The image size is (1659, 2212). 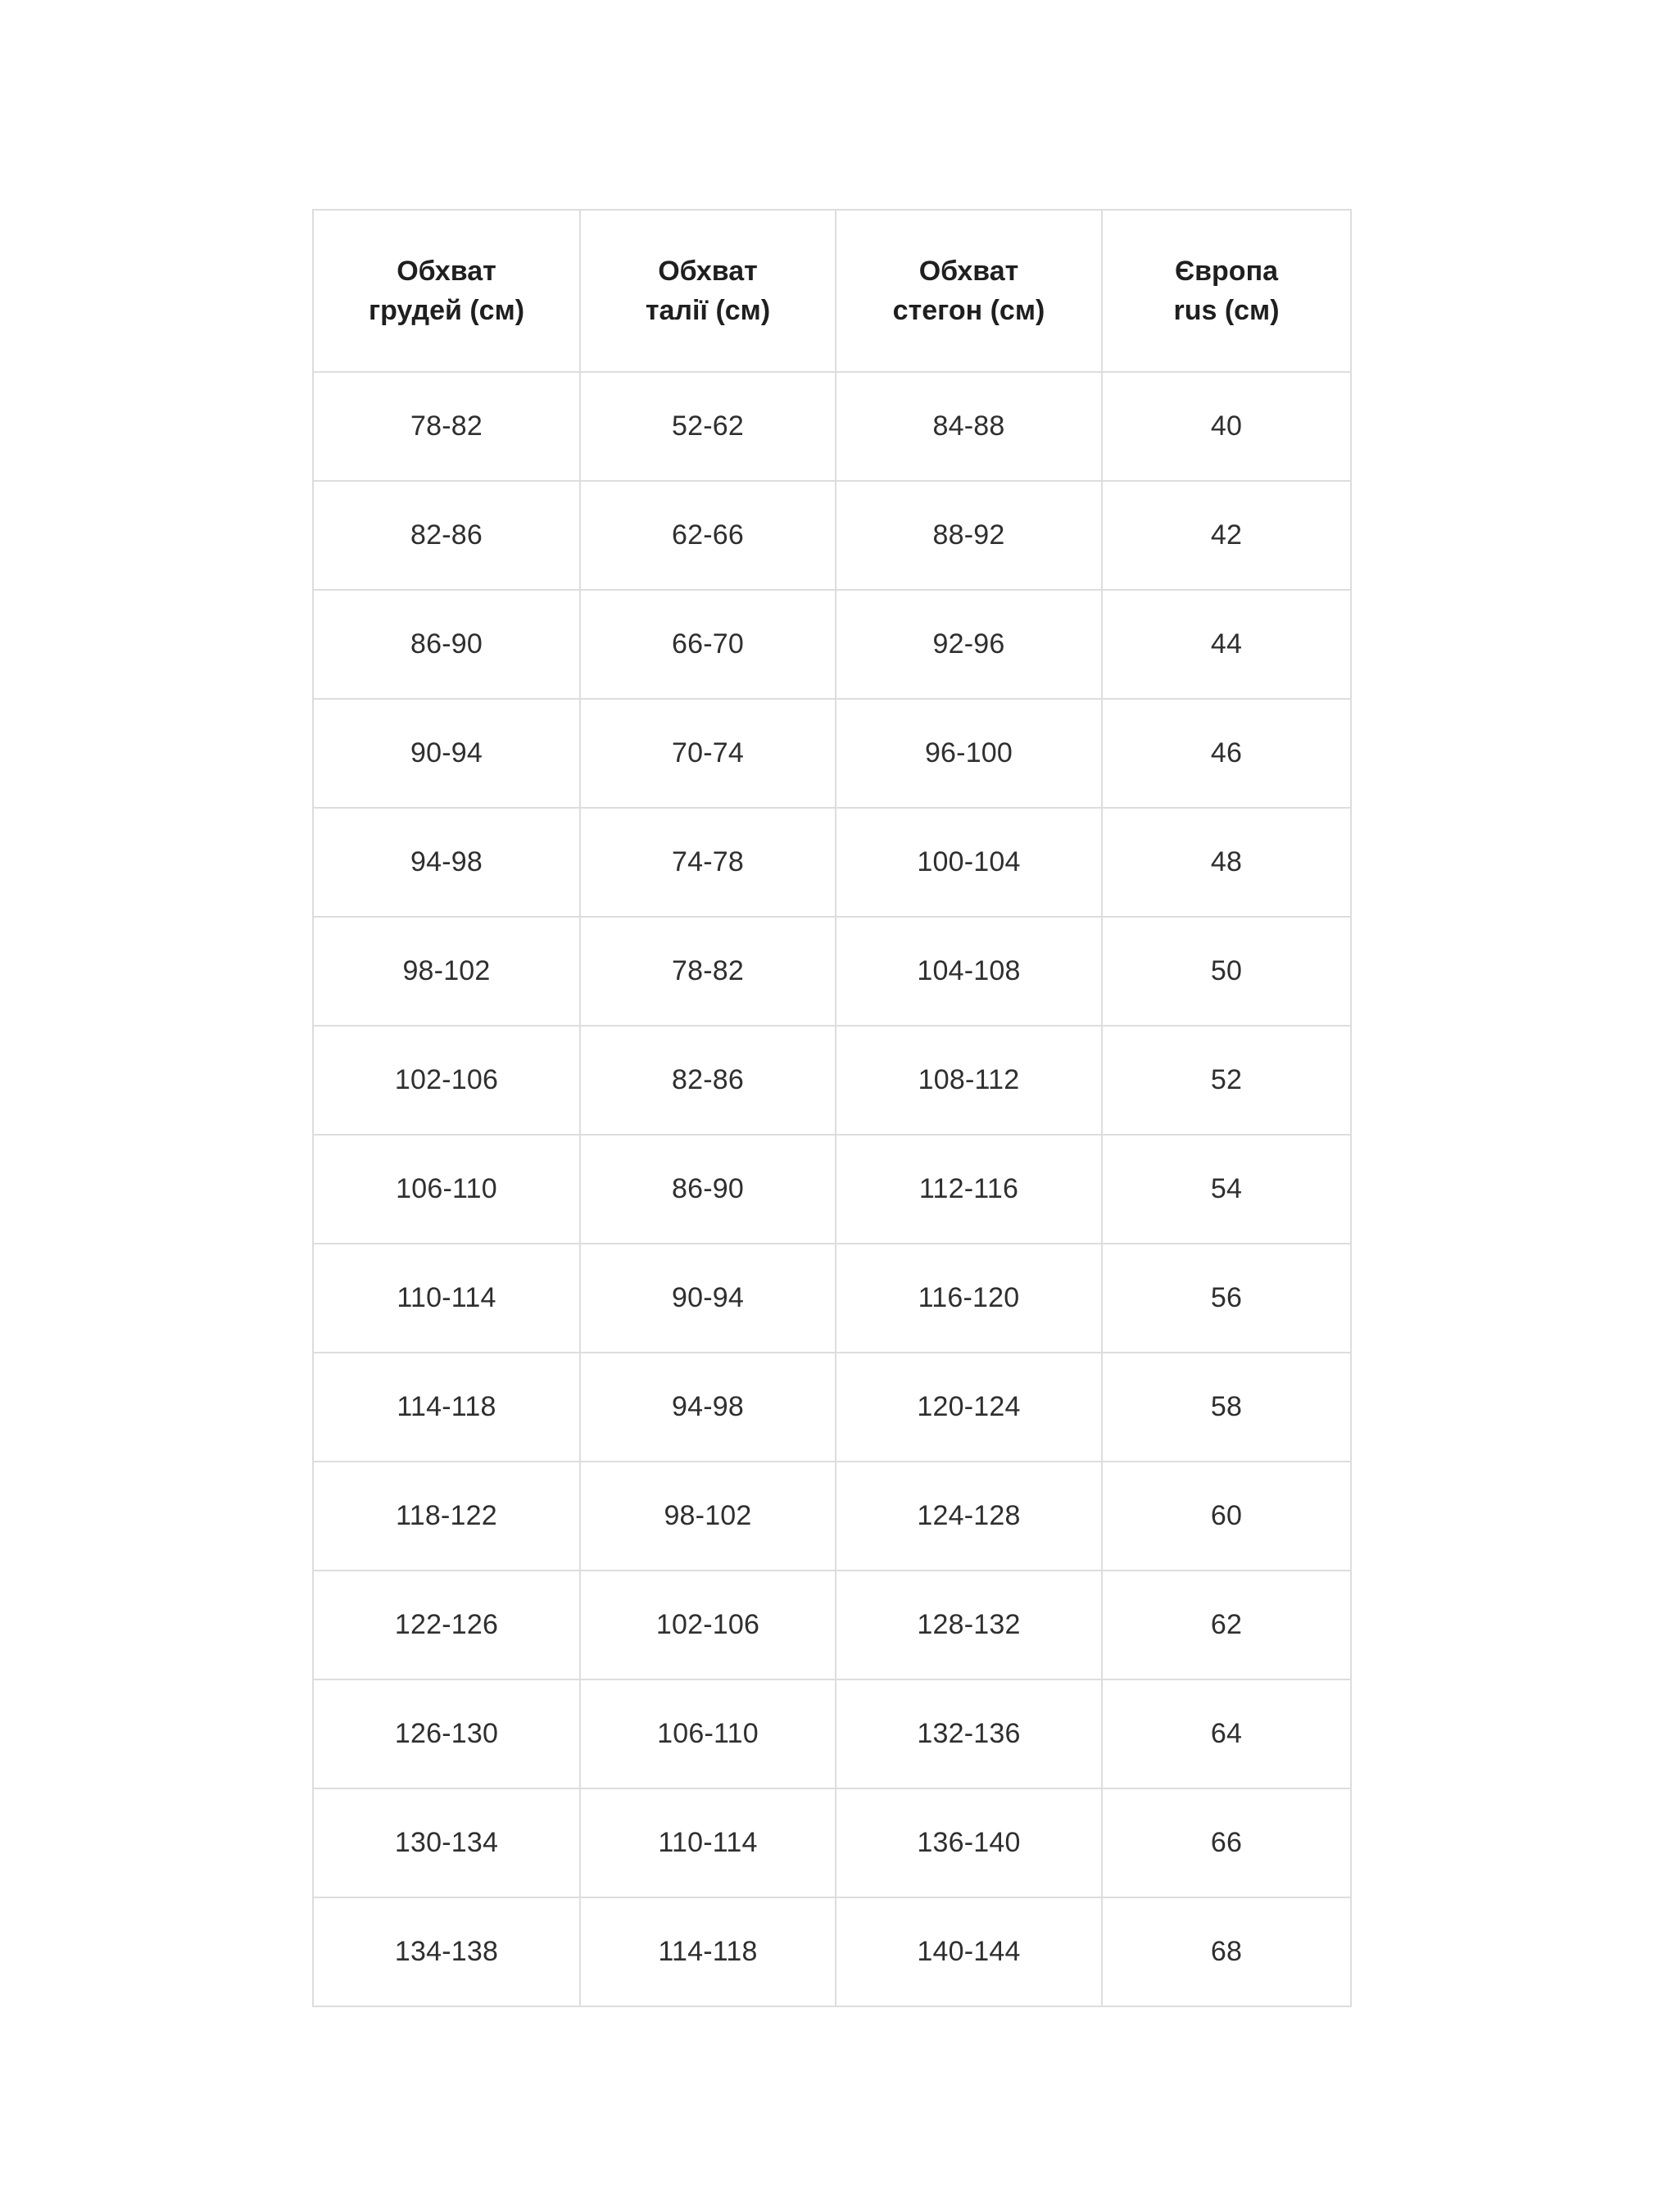 I want to click on table-row: 106-110 86-90 112-116 54, so click(x=832, y=1189).